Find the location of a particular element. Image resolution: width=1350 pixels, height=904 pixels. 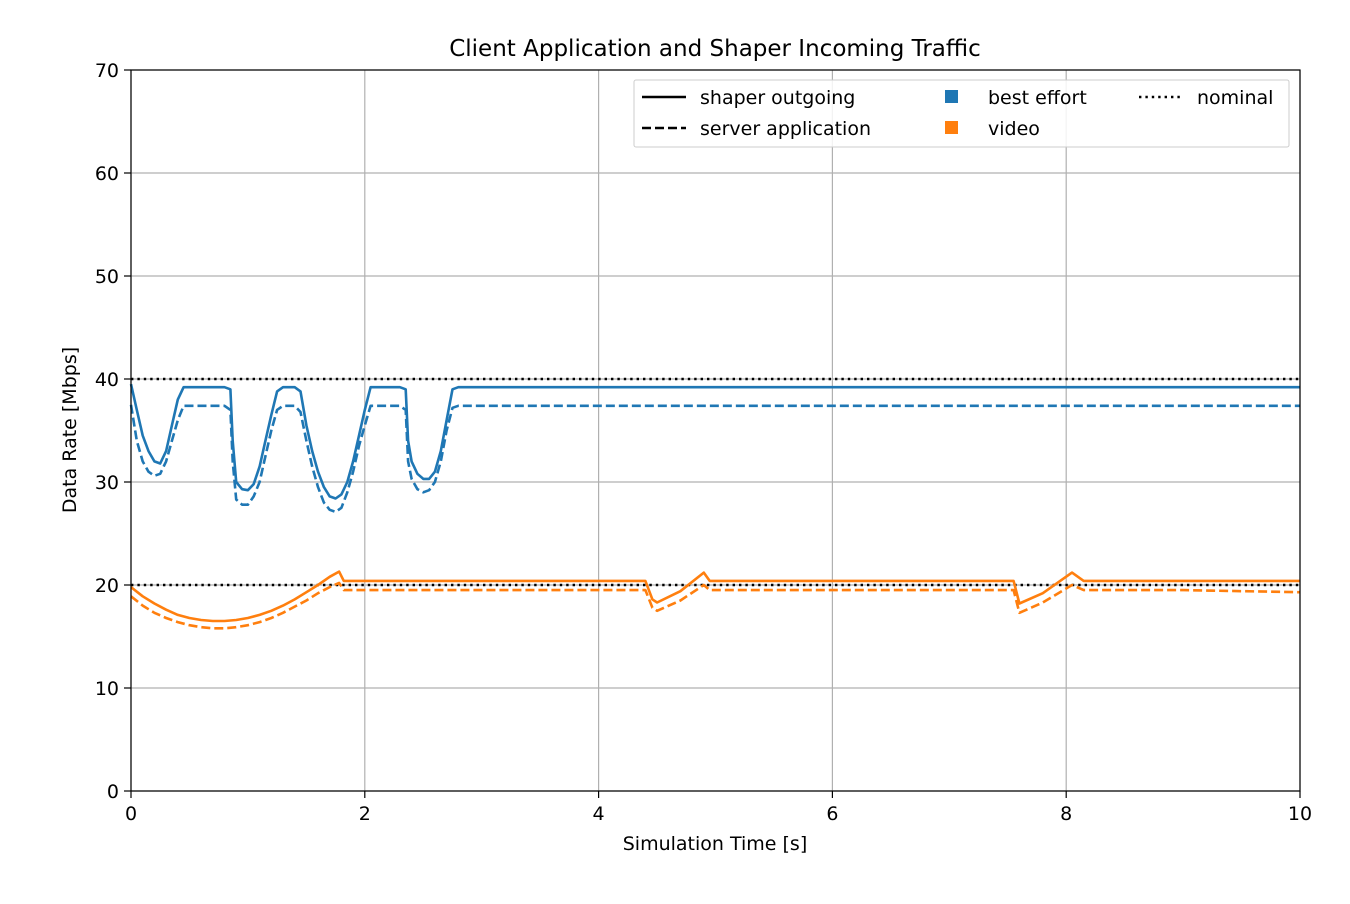

y-tick-label: 0 is located at coordinates (113, 792).